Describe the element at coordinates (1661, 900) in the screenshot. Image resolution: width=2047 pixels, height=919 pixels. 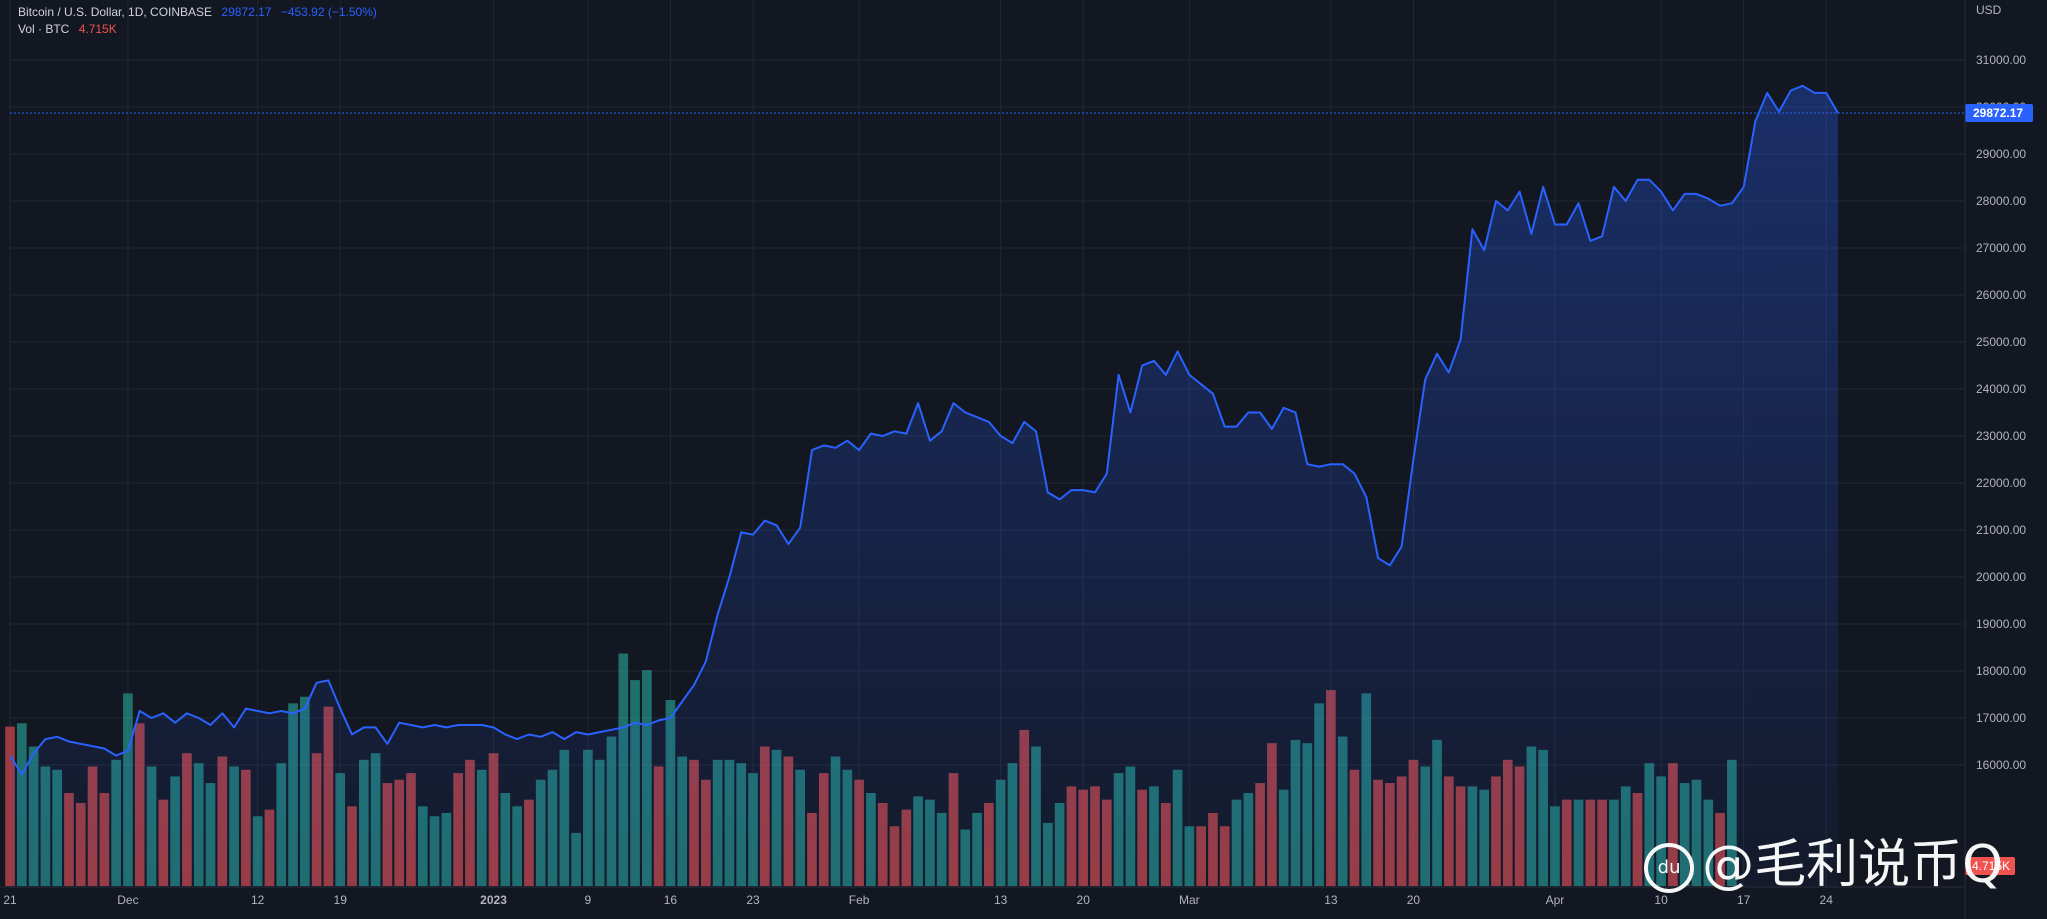
I see `time-tick-label: 10` at that location.